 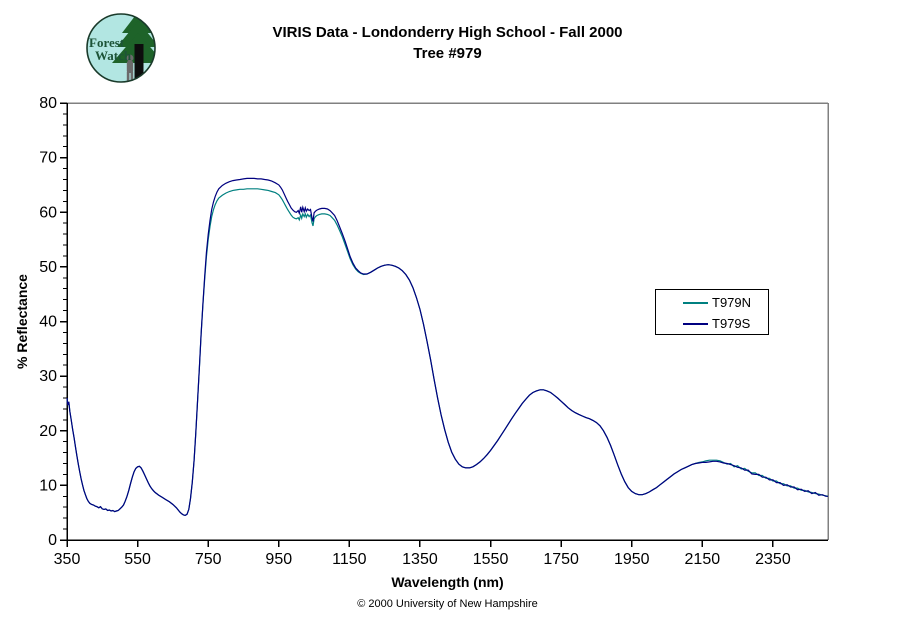 What do you see at coordinates (130, 68) in the screenshot?
I see `logo-person-icon` at bounding box center [130, 68].